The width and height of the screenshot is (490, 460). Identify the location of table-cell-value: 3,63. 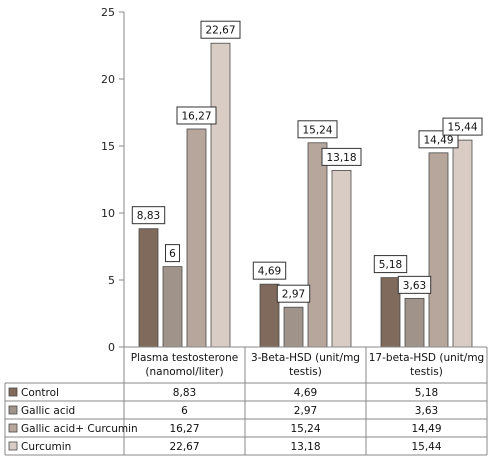
(426, 411).